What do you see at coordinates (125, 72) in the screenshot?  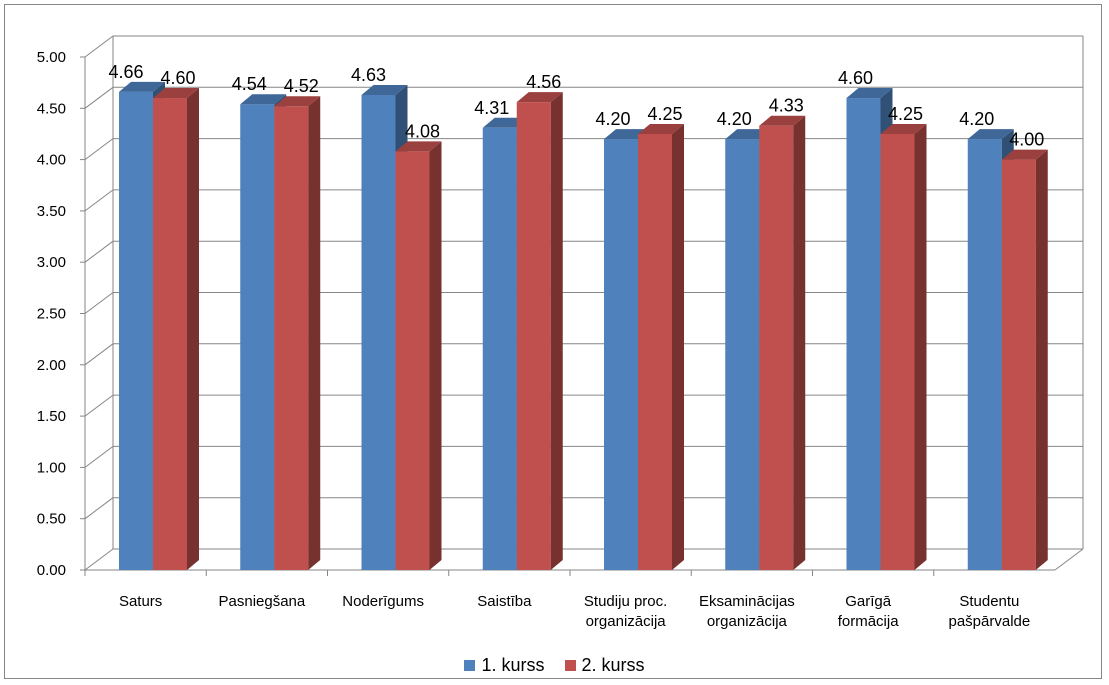 I see `data-label: 4.66` at bounding box center [125, 72].